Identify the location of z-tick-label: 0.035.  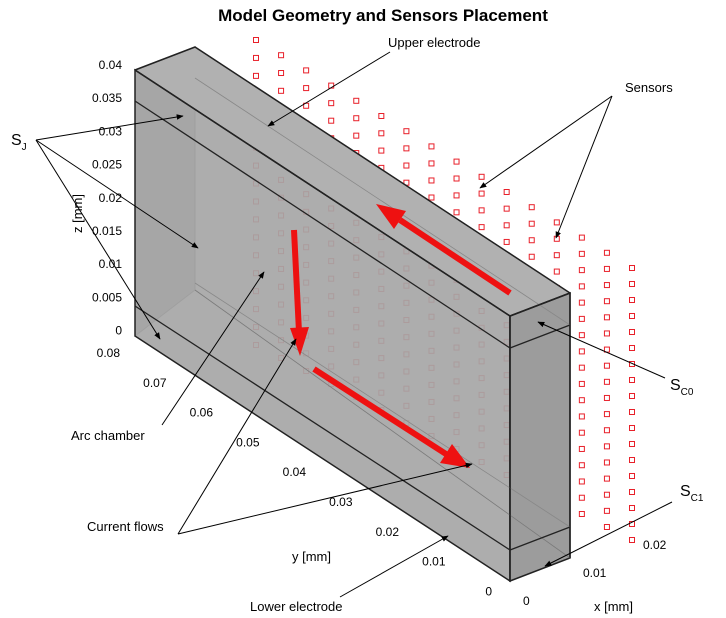
(107, 98).